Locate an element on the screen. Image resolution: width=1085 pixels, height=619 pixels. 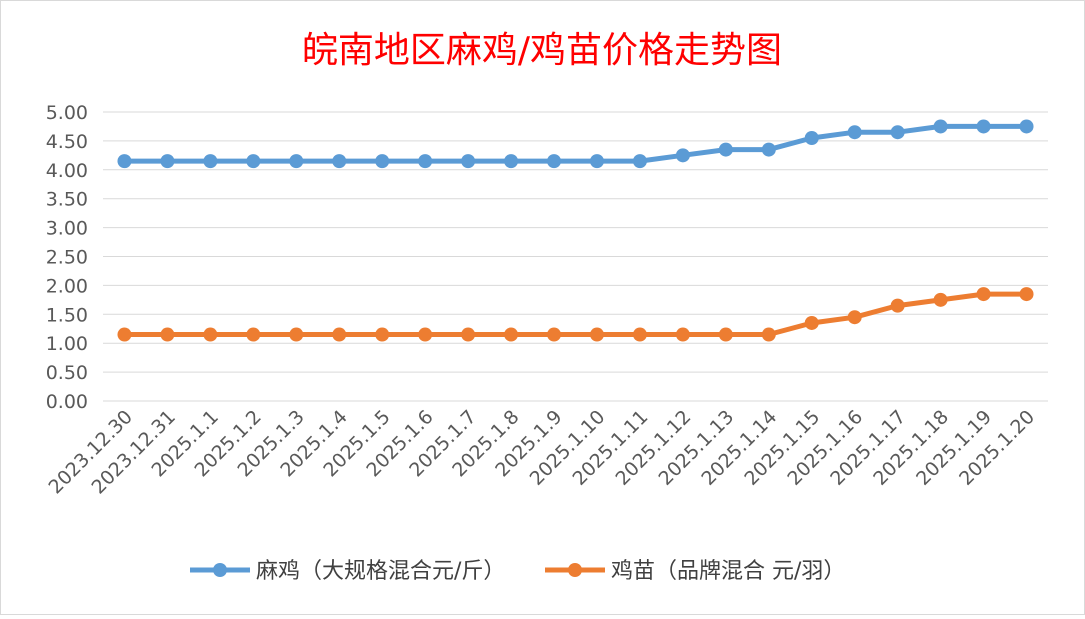
legend-item-1: 鸡苗（品牌混合 元/羽） is located at coordinates (695, 571).